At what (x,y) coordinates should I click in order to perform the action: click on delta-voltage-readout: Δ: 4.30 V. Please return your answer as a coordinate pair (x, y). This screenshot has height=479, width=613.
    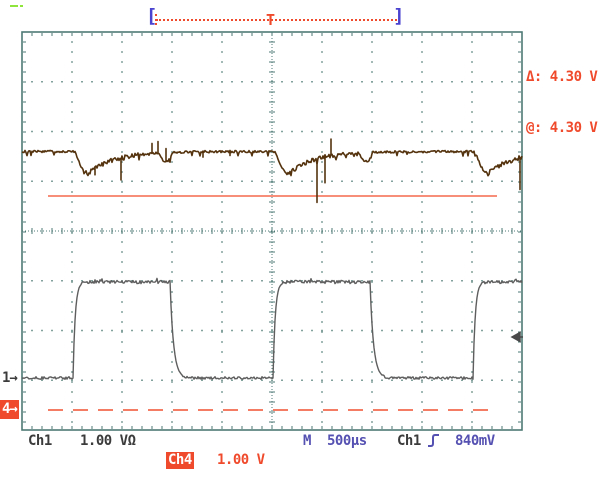
    Looking at the image, I should click on (562, 77).